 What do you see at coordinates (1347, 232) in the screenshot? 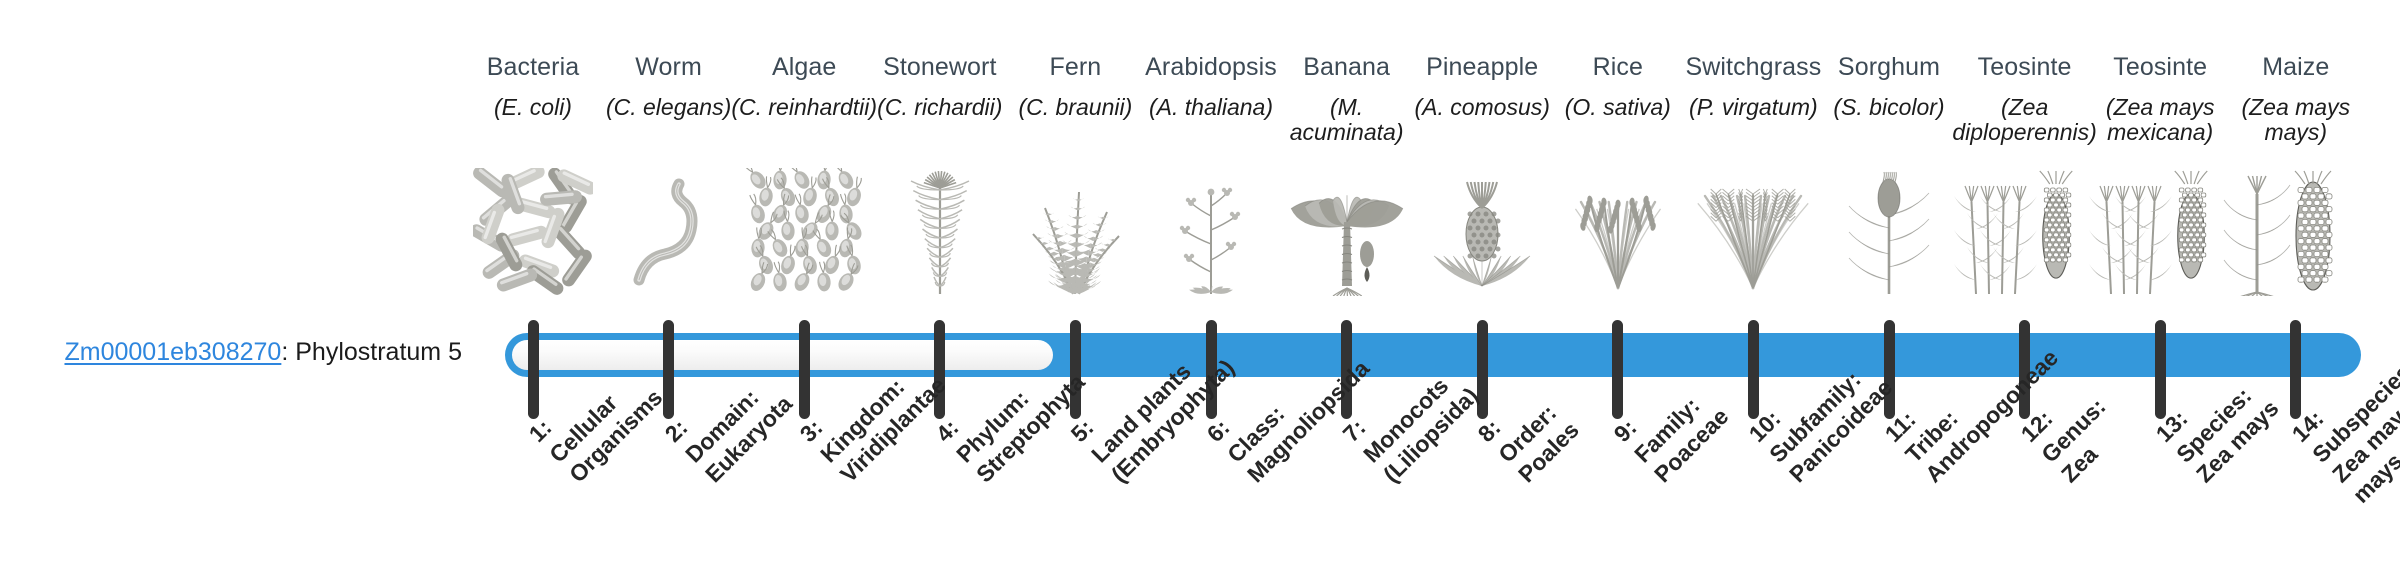
I see `banana-illustration` at bounding box center [1347, 232].